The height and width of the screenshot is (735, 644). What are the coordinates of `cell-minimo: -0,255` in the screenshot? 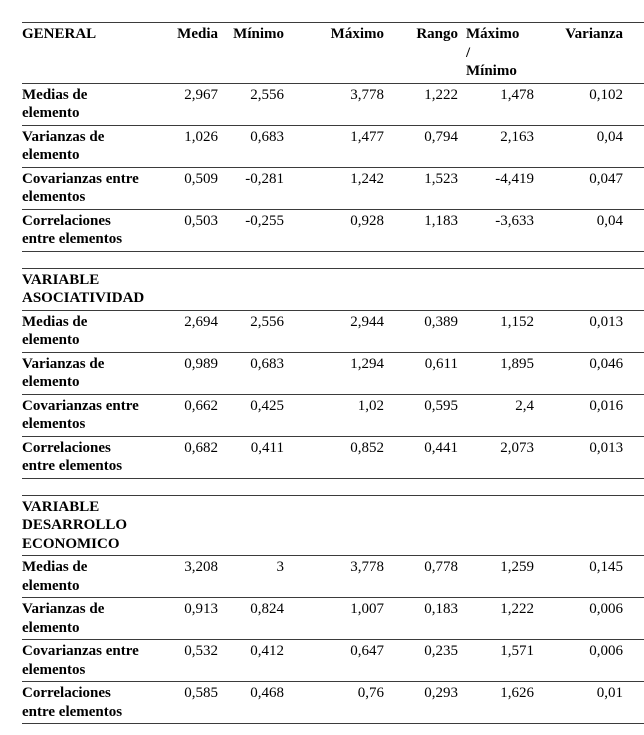 It's located at (259, 230).